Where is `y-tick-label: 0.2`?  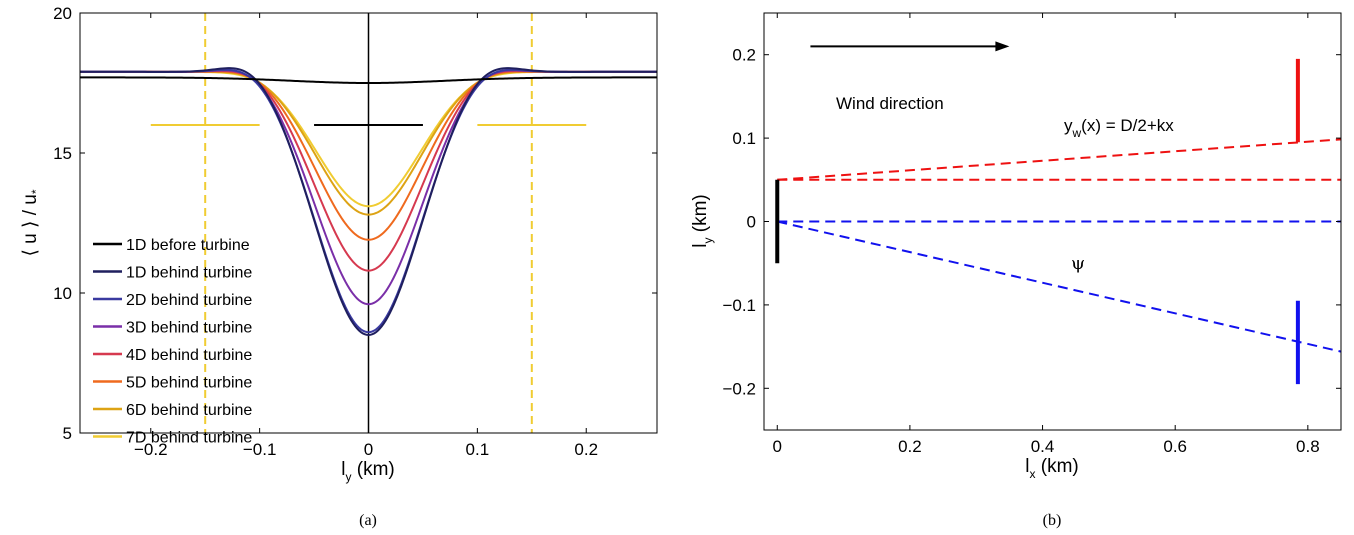
y-tick-label: 0.2 is located at coordinates (744, 55).